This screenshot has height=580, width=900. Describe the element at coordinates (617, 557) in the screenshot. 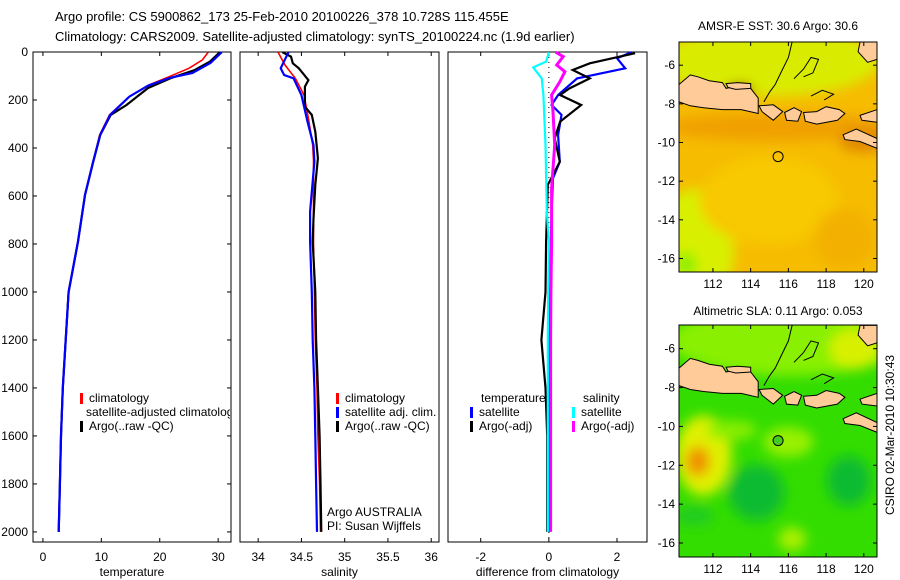

I see `x-tick-label: 2` at that location.